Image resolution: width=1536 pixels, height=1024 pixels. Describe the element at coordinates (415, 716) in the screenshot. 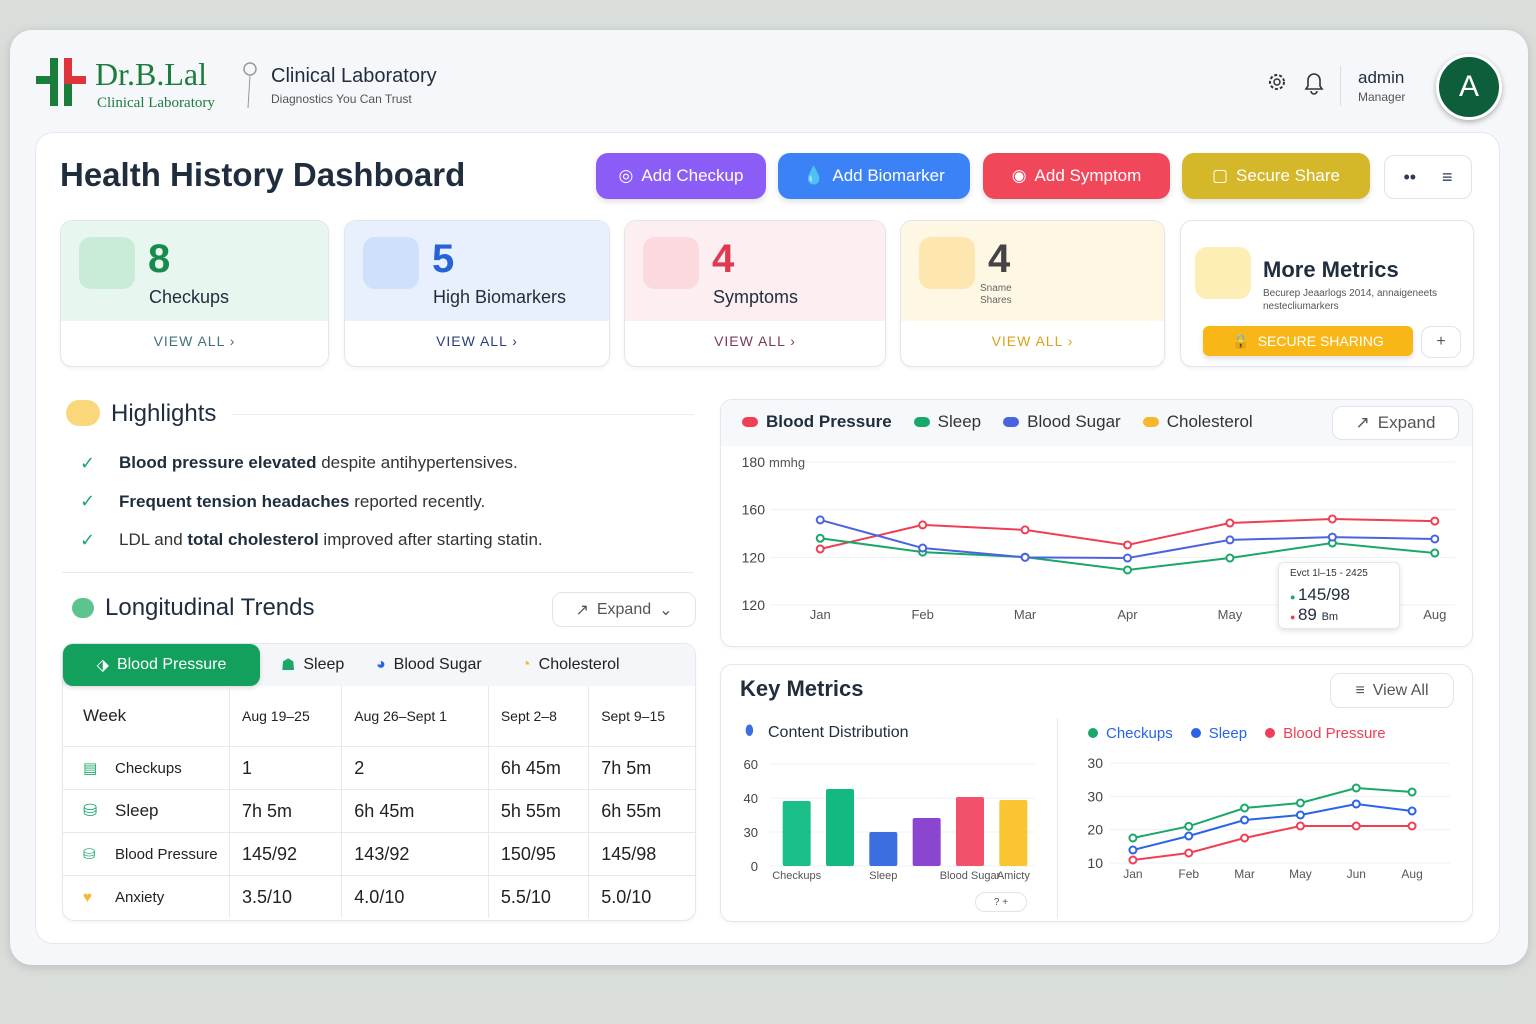

I see `header-cell: Aug 26–Sept 1` at that location.